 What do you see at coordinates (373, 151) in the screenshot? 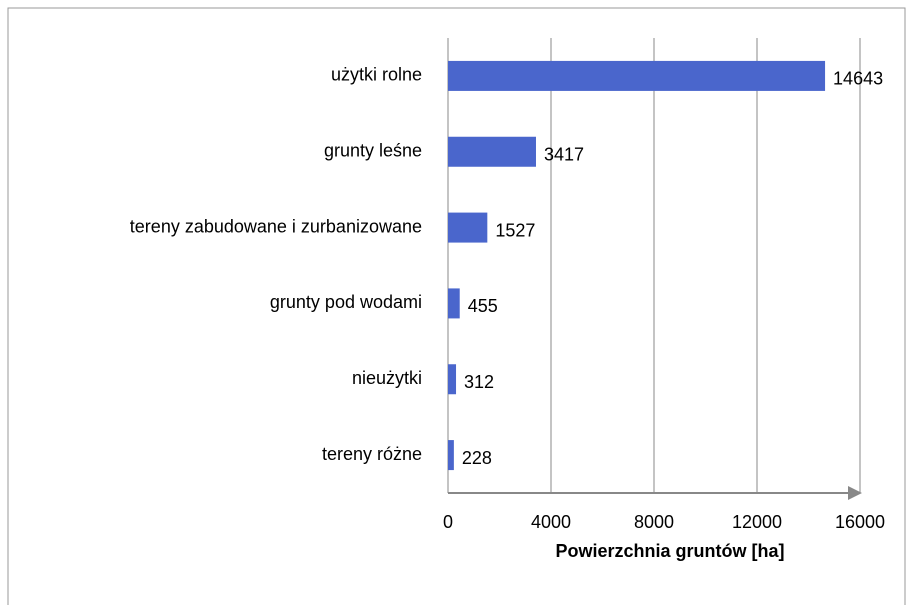
I see `y-tick-label: grunty leśne` at bounding box center [373, 151].